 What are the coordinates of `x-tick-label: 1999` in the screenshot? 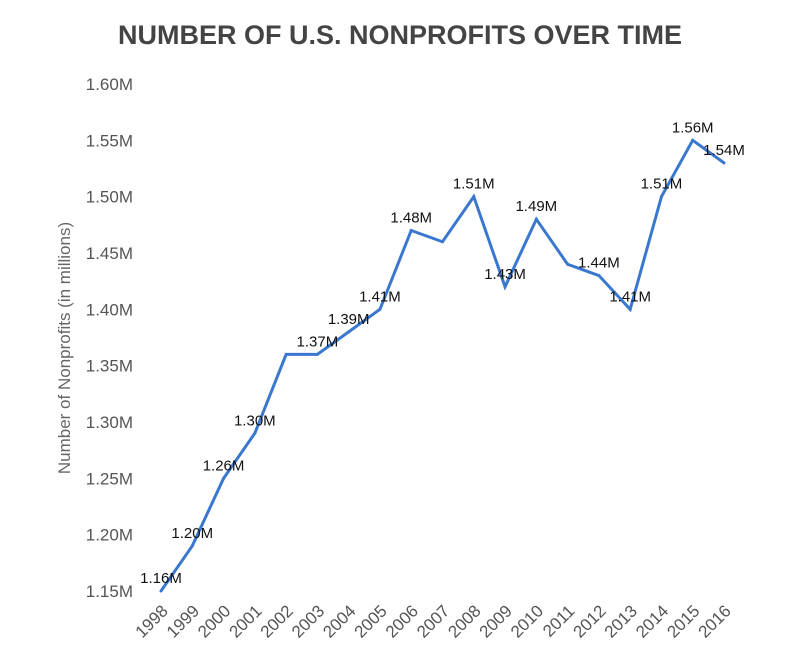 It's located at (183, 621).